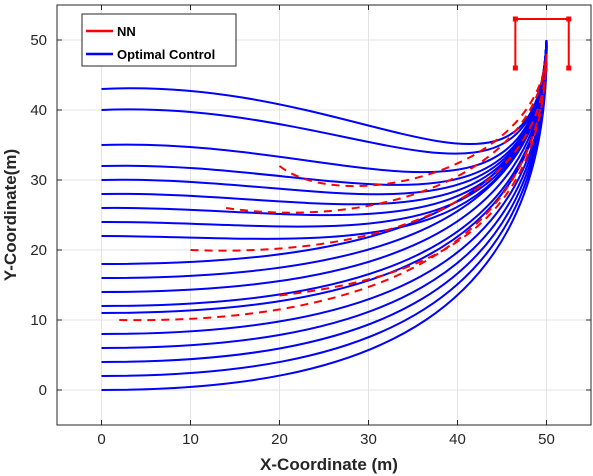  What do you see at coordinates (38, 320) in the screenshot?
I see `y-tick-label: 10` at bounding box center [38, 320].